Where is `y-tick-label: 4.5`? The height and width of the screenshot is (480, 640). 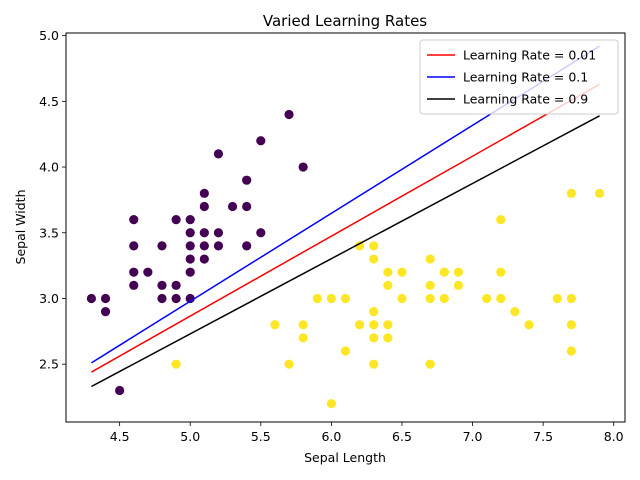
y-tick-label: 4.5 is located at coordinates (49, 101).